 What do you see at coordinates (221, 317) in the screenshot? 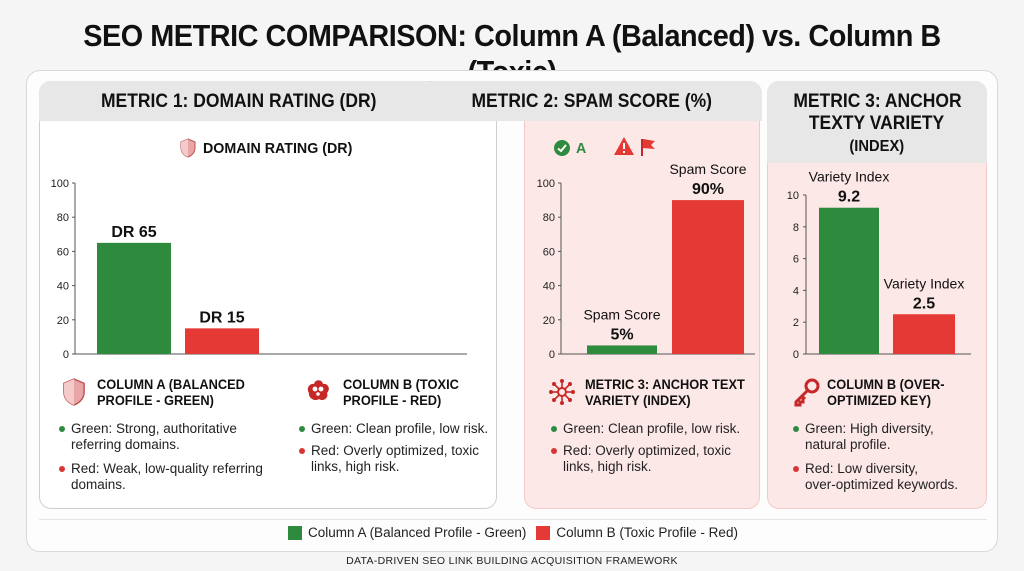
I see `data-label: DR 15` at bounding box center [221, 317].